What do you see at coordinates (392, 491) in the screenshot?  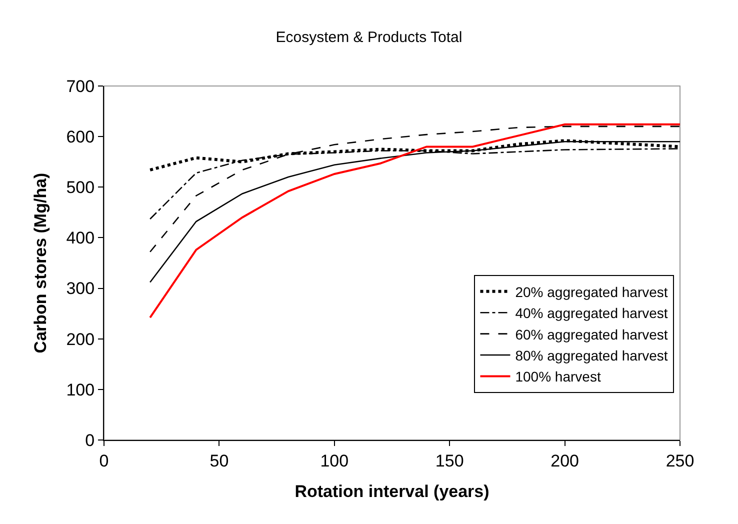 I see `x-axis-title: Rotation interval (years)` at bounding box center [392, 491].